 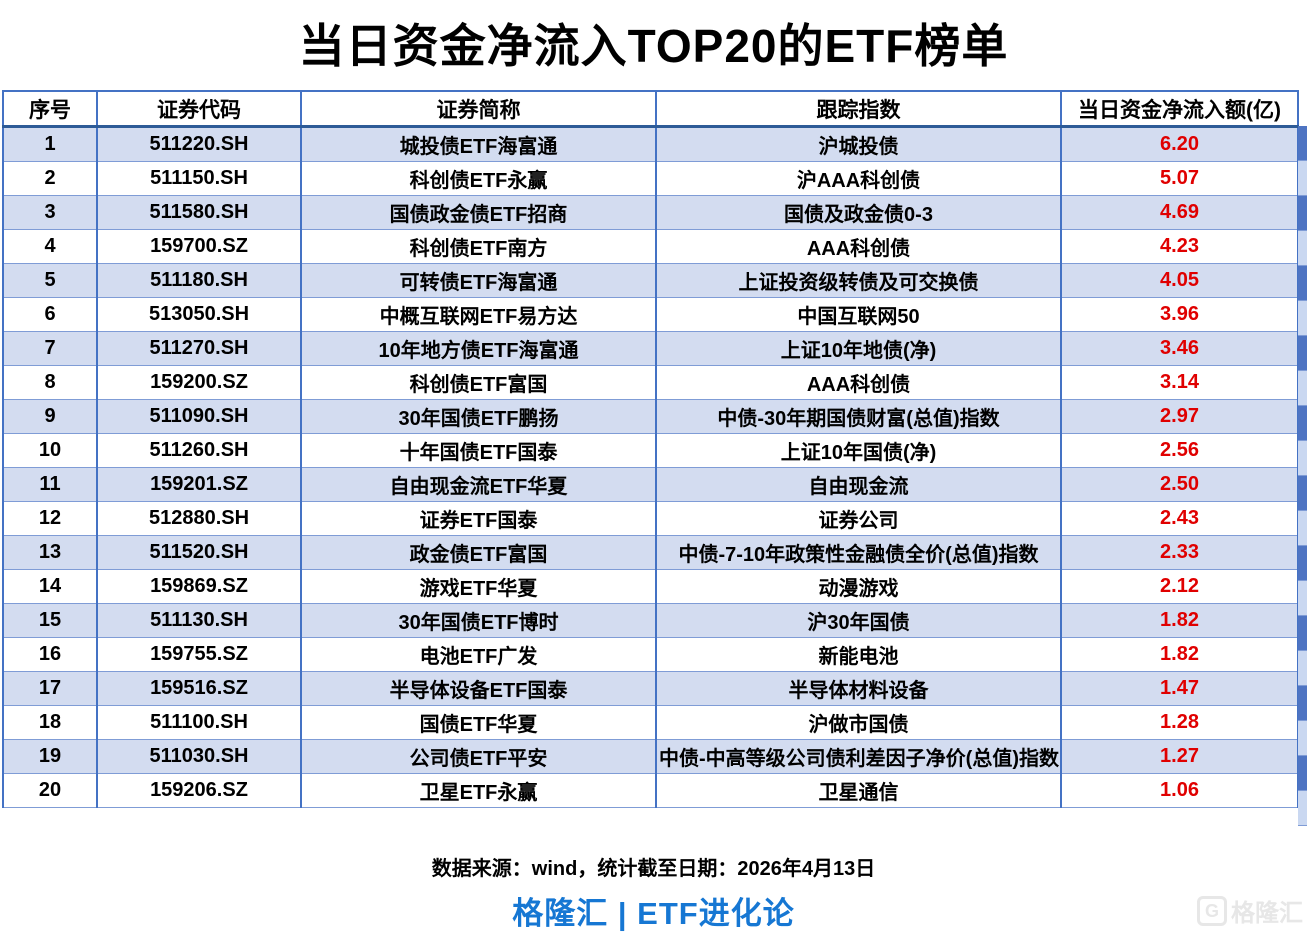 I want to click on index-cell: 自由现金流, so click(x=858, y=484).